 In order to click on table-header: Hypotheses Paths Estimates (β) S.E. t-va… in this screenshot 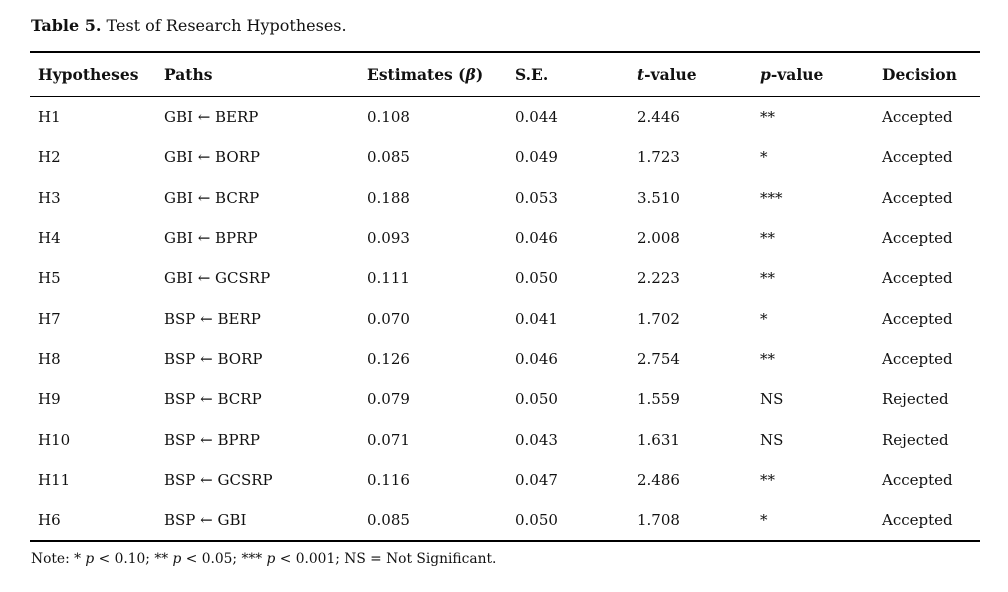, I will do `click(505, 74)`.